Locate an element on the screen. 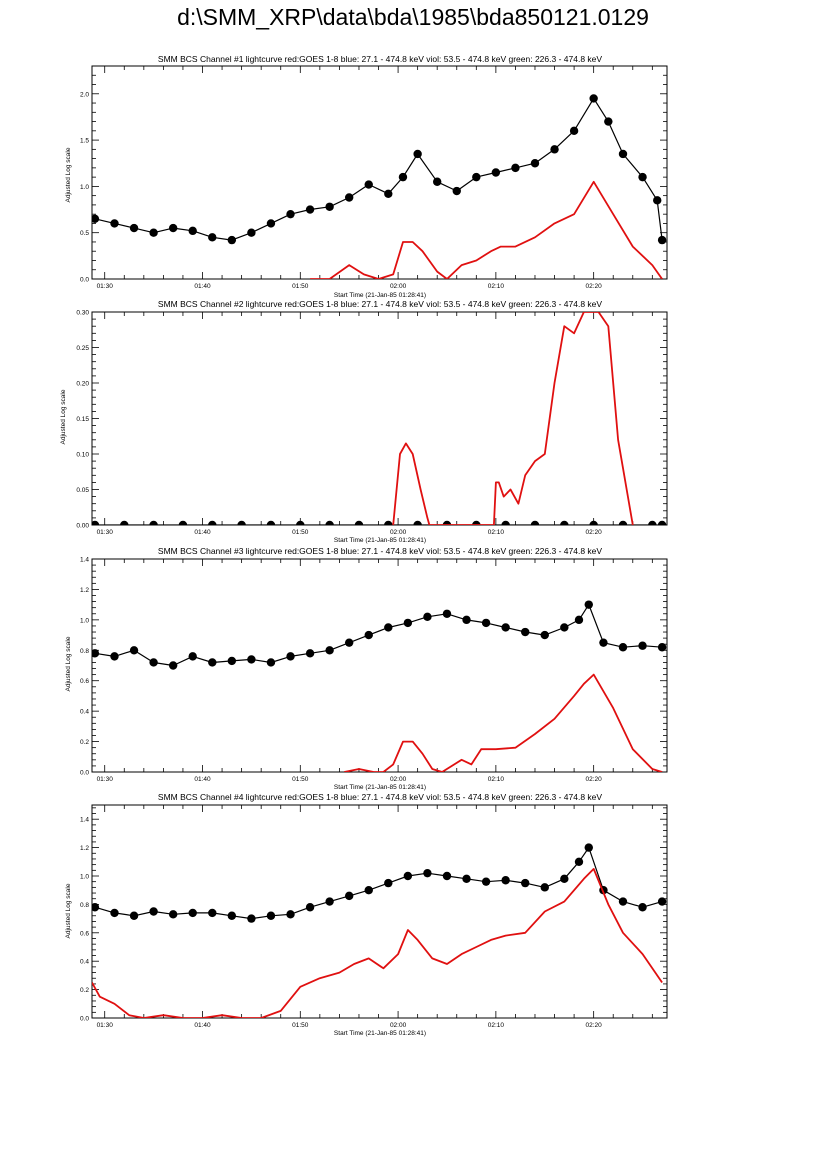 The height and width of the screenshot is (1169, 826). panel-3-ytick-label: 0.6 is located at coordinates (84, 681).